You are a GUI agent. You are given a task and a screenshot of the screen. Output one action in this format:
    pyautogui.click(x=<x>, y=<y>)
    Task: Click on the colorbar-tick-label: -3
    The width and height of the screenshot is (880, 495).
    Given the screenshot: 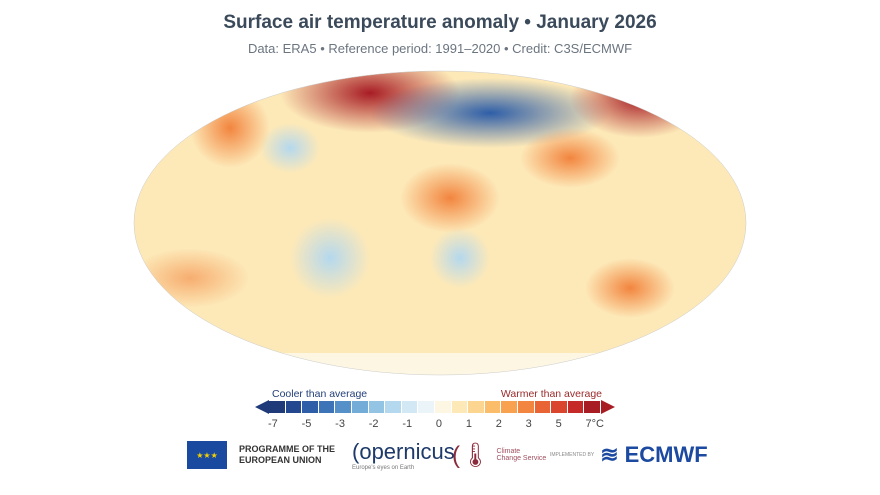 What is the action you would take?
    pyautogui.click(x=340, y=424)
    